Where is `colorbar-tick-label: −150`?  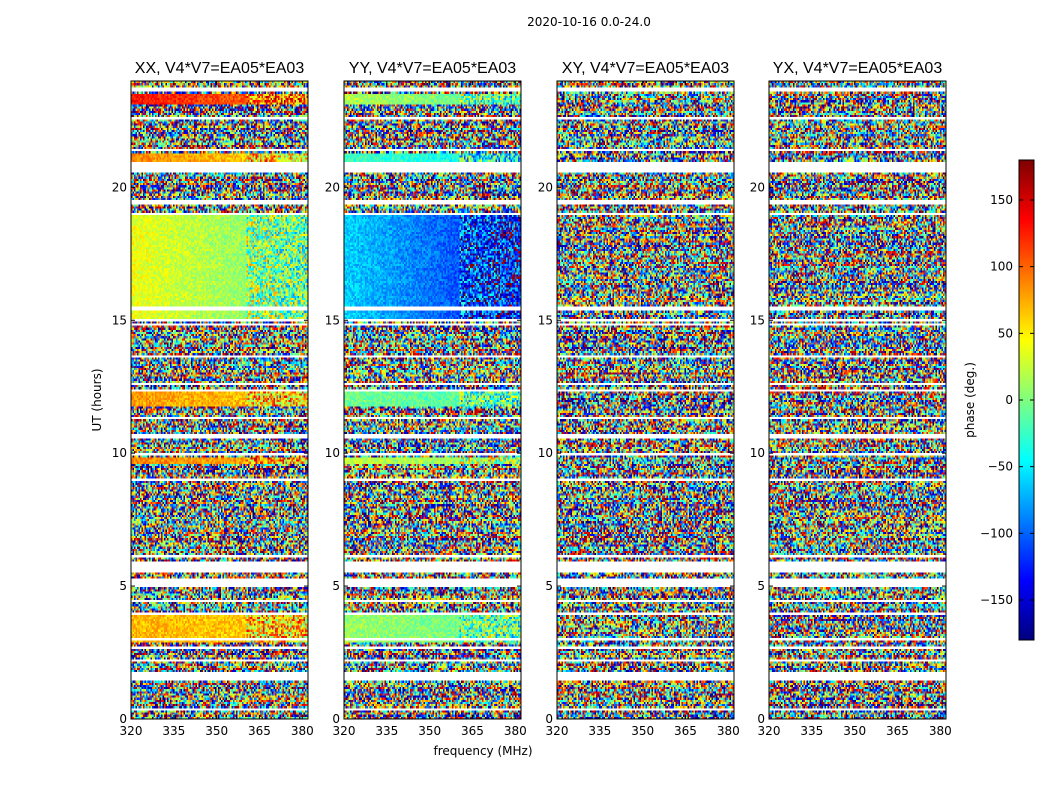 colorbar-tick-label: −150 is located at coordinates (996, 600).